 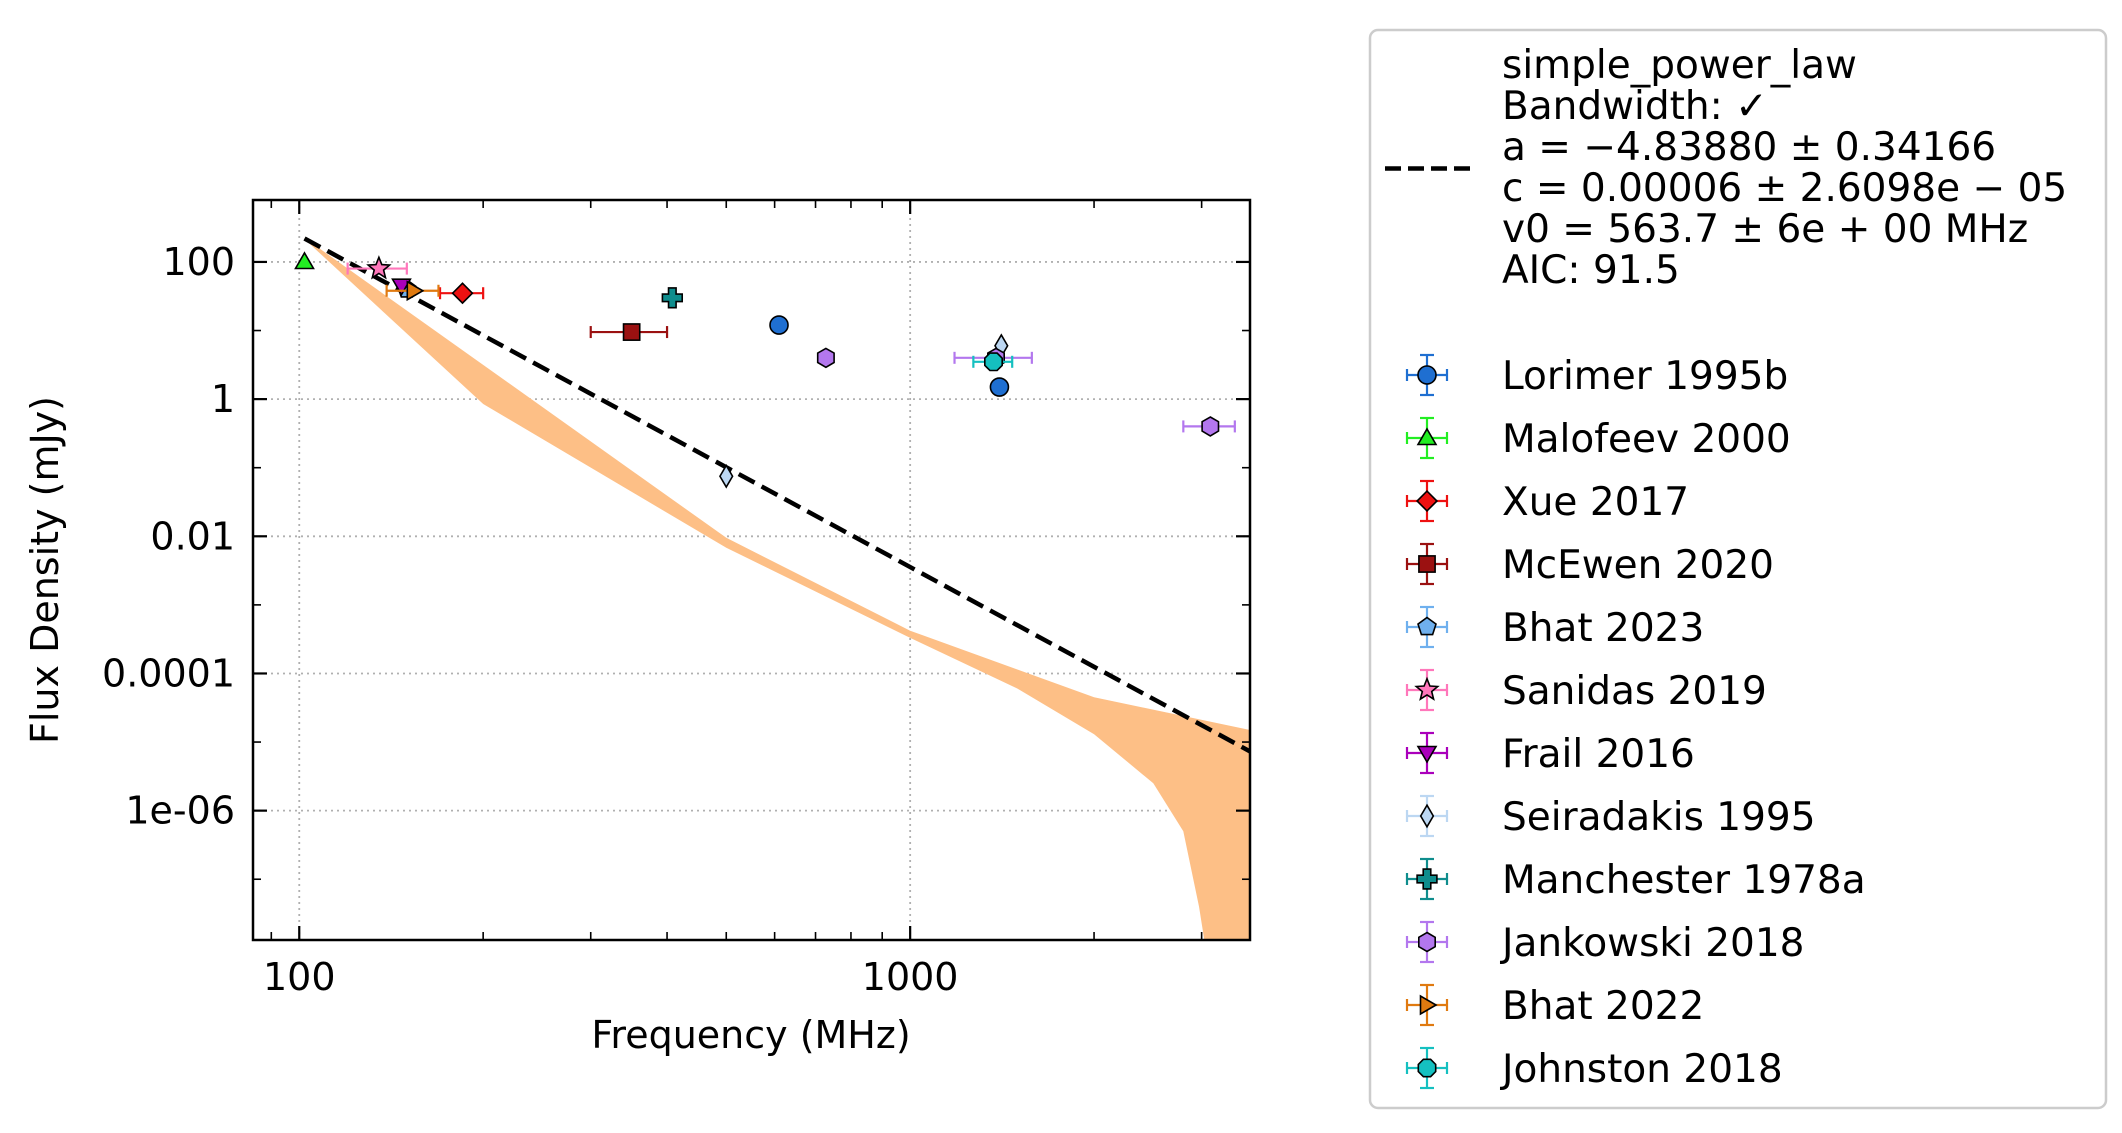 I want to click on legend-entry: Bhat 2023, so click(x=1554, y=628).